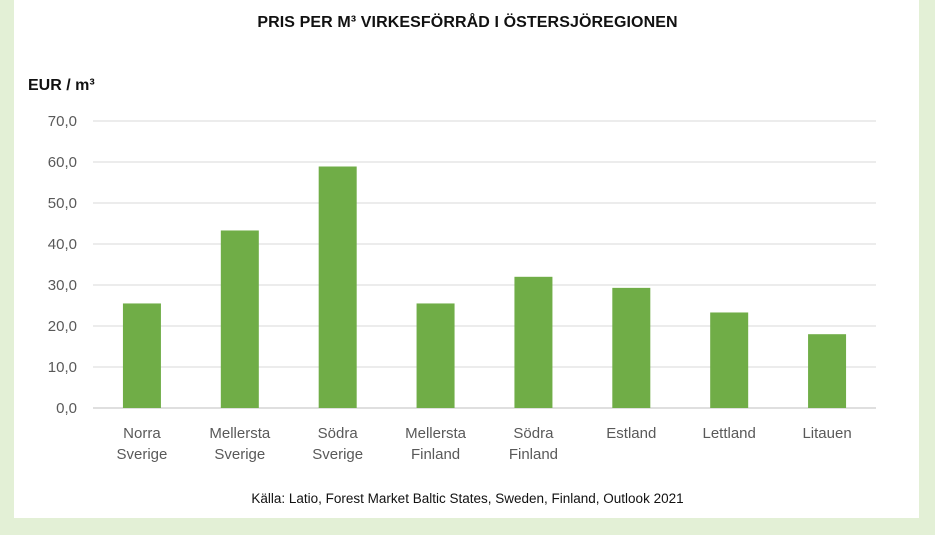 Image resolution: width=935 pixels, height=535 pixels. What do you see at coordinates (62, 326) in the screenshot?
I see `y-tick-label: 20,0` at bounding box center [62, 326].